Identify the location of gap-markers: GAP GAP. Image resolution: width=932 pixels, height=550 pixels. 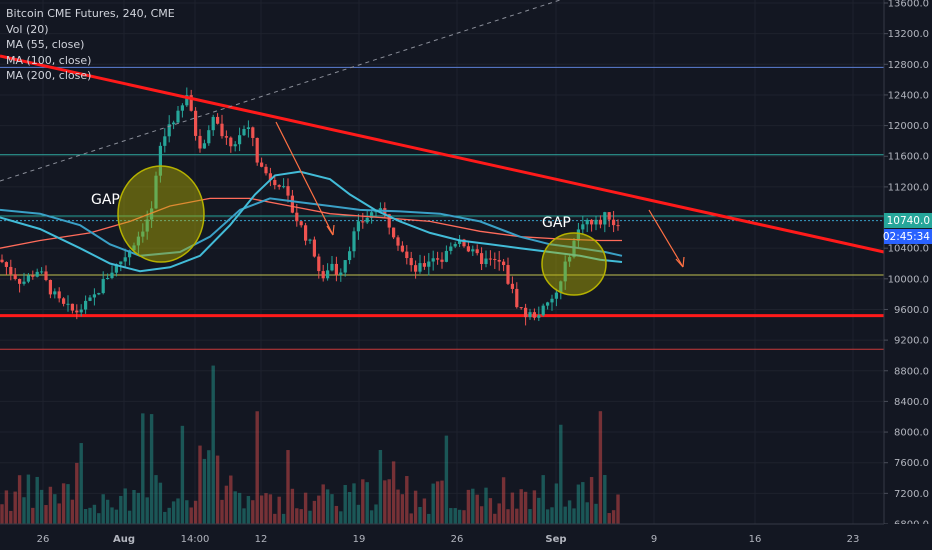
(349, 230).